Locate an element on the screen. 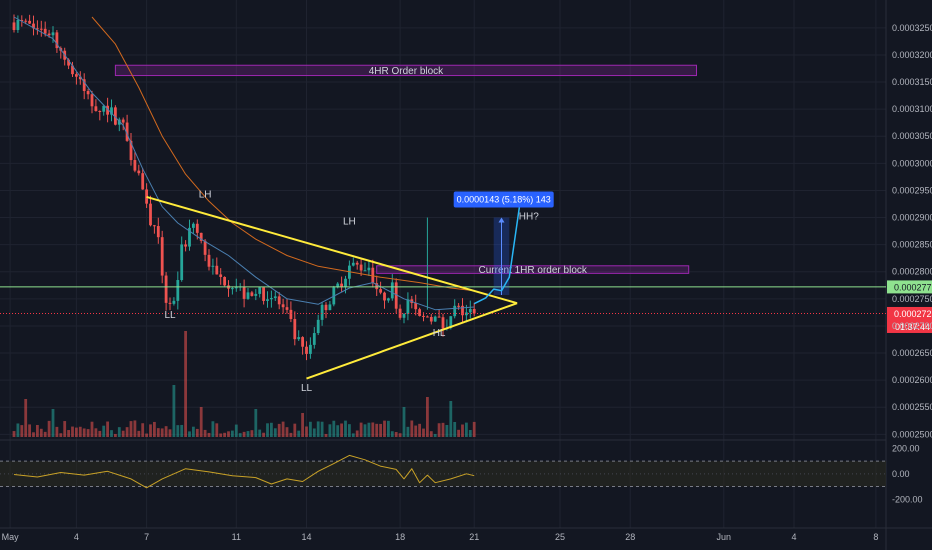 The width and height of the screenshot is (932, 550). order-block-box is located at coordinates (405, 70).